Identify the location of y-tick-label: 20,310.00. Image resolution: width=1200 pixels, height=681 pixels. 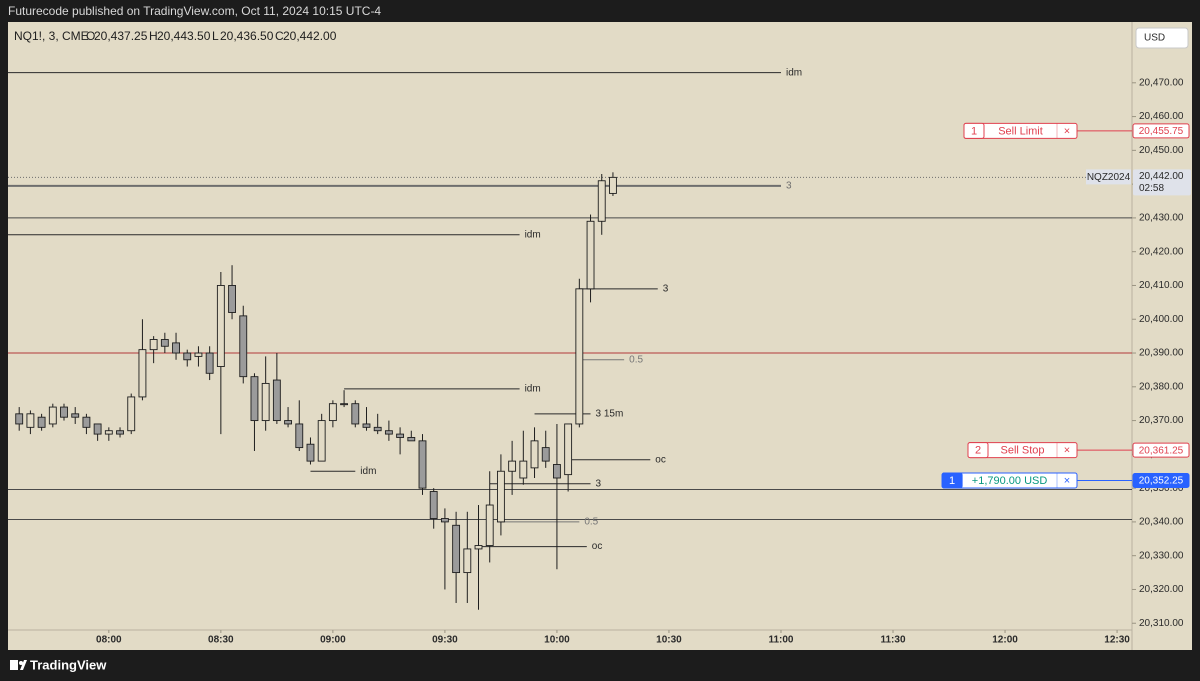
(1161, 623).